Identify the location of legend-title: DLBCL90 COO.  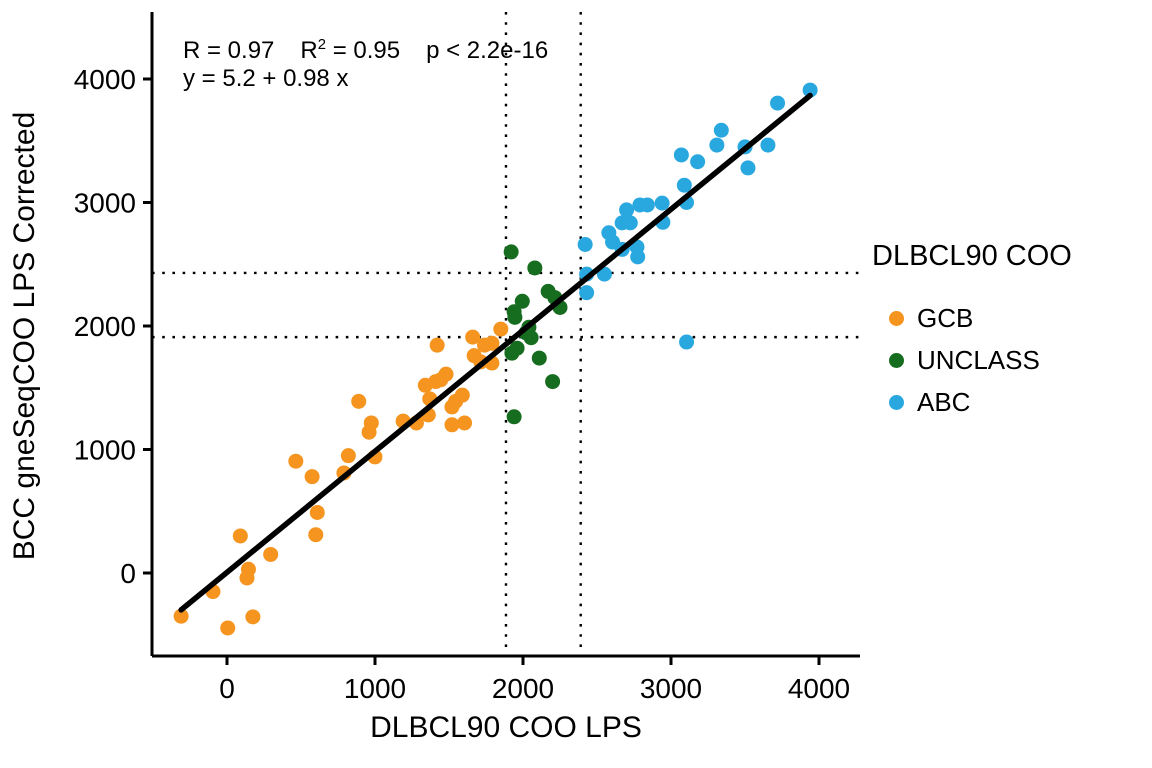
(972, 256).